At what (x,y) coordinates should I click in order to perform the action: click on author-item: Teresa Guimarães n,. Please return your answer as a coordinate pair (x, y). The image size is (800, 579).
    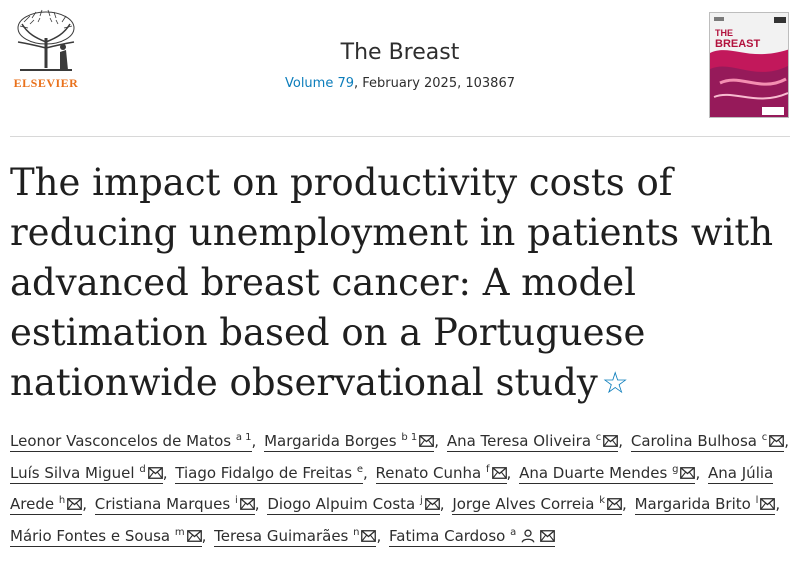
    Looking at the image, I should click on (301, 536).